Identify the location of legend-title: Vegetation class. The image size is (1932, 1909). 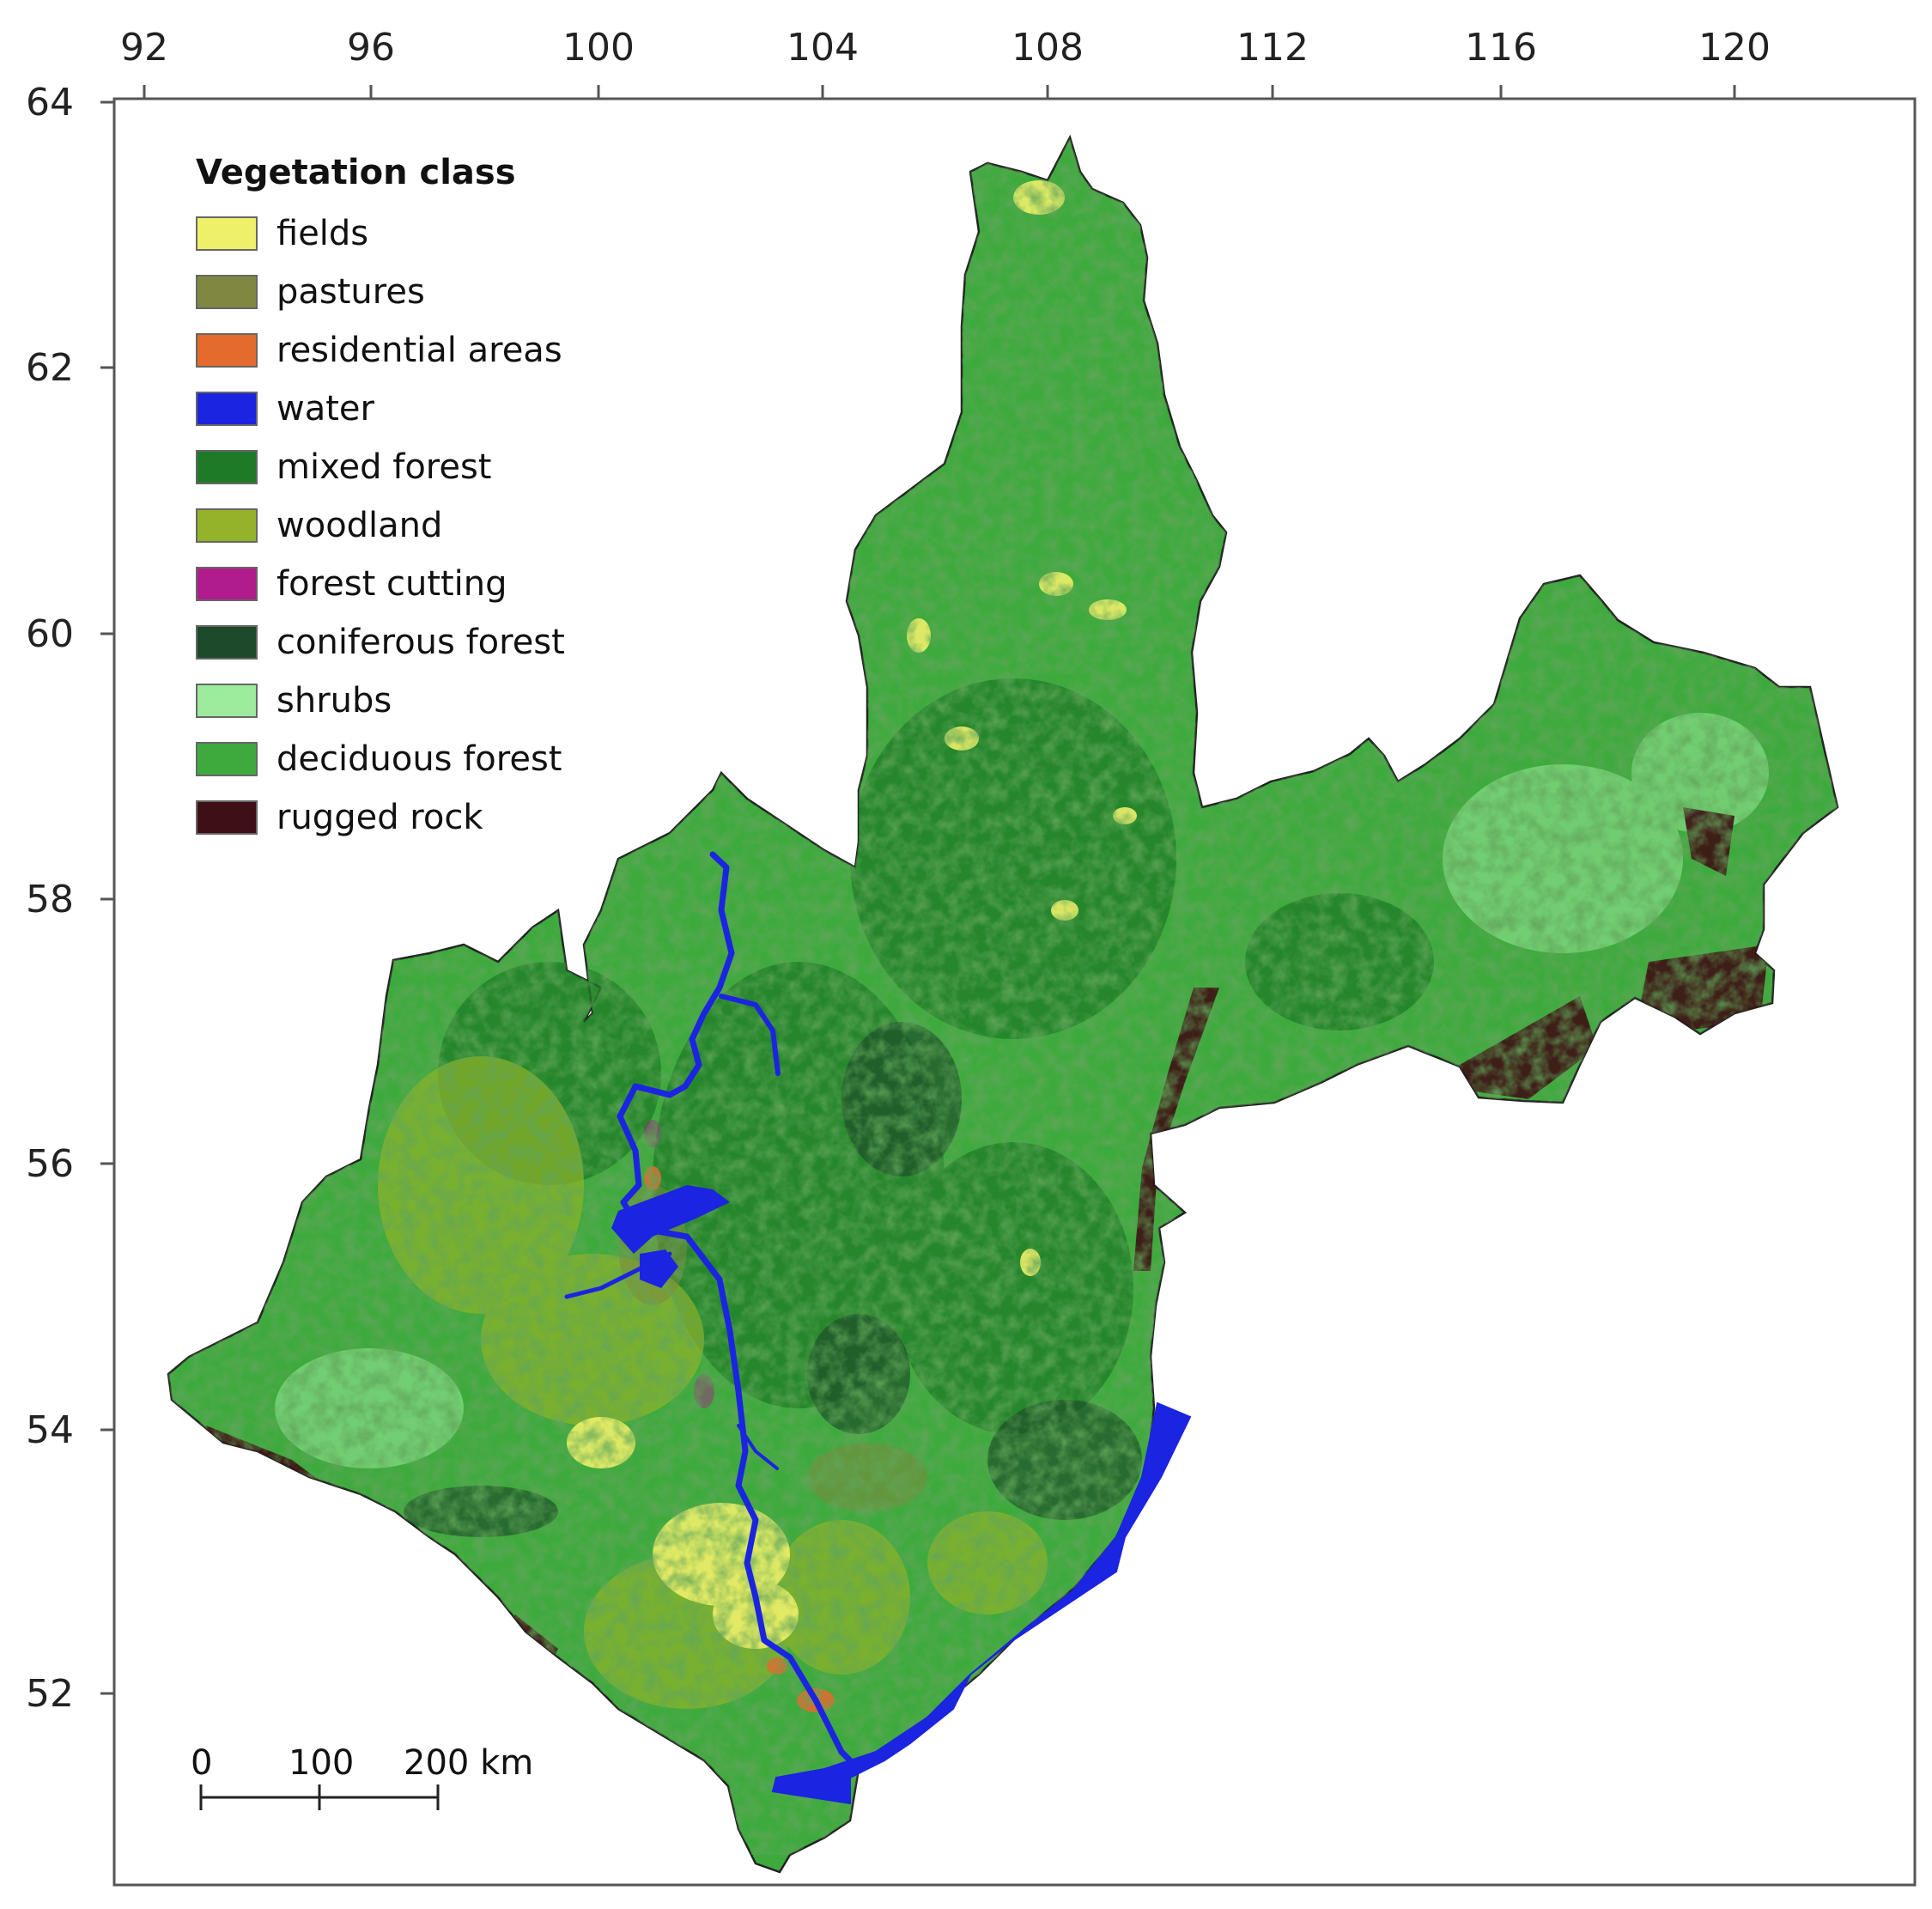
(356, 172).